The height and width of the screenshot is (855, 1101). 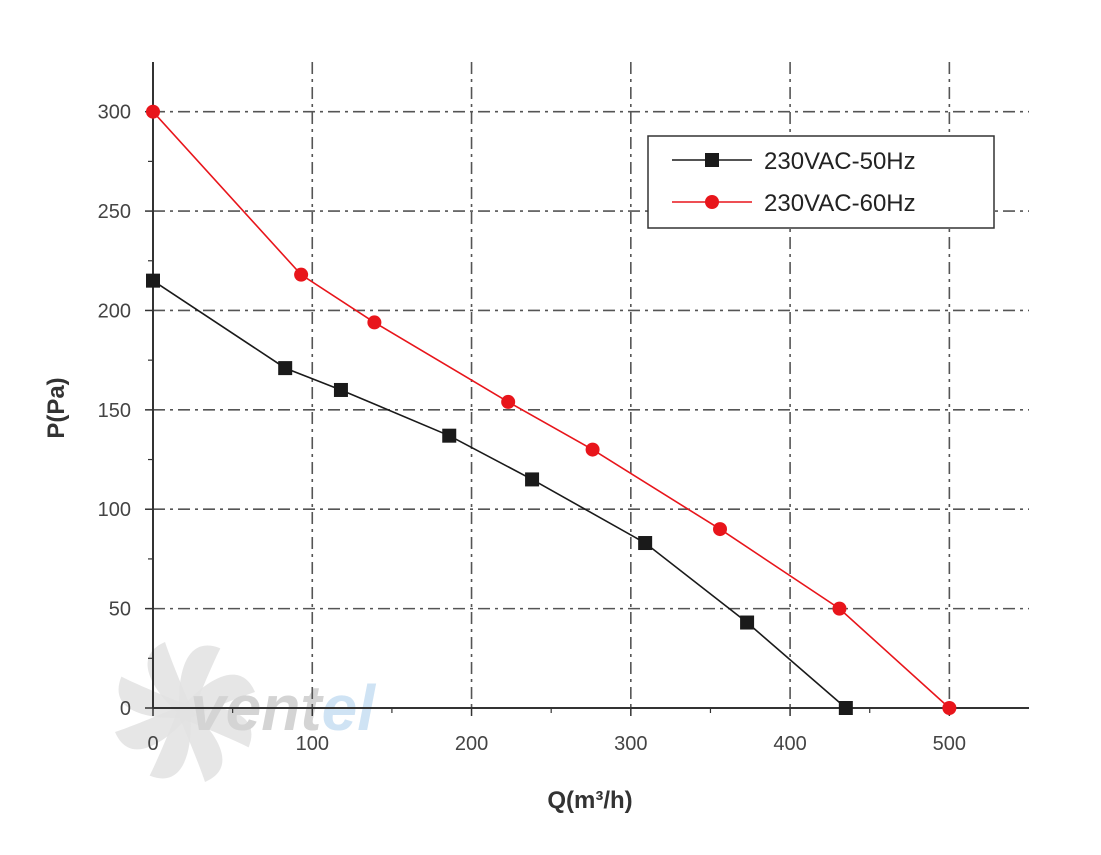 I want to click on y-tick-label: 300, so click(x=114, y=113).